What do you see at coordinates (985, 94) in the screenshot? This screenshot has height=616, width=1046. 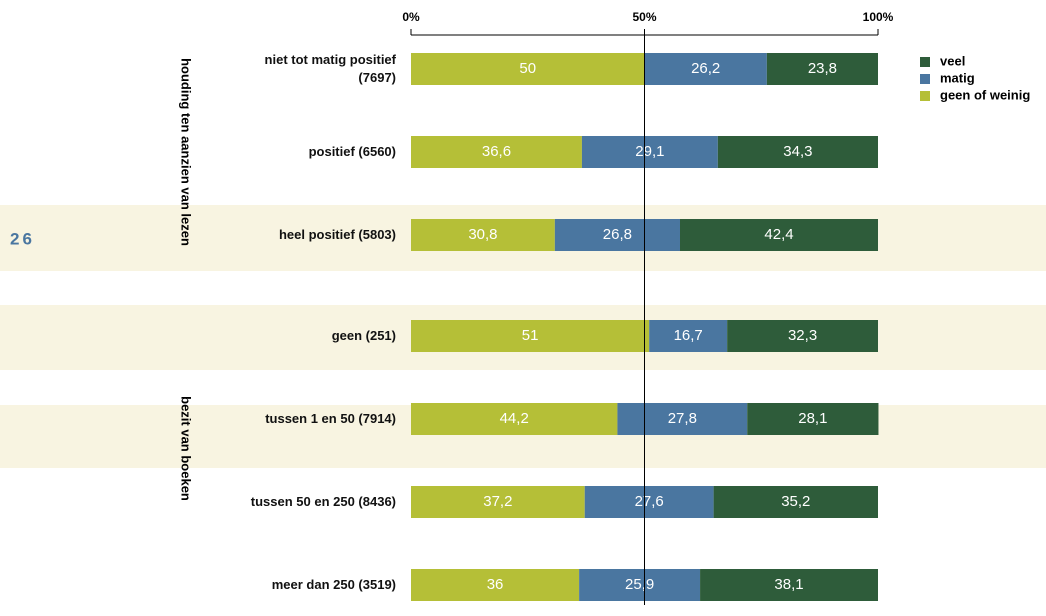 I see `legend-label: geen of weinig` at bounding box center [985, 94].